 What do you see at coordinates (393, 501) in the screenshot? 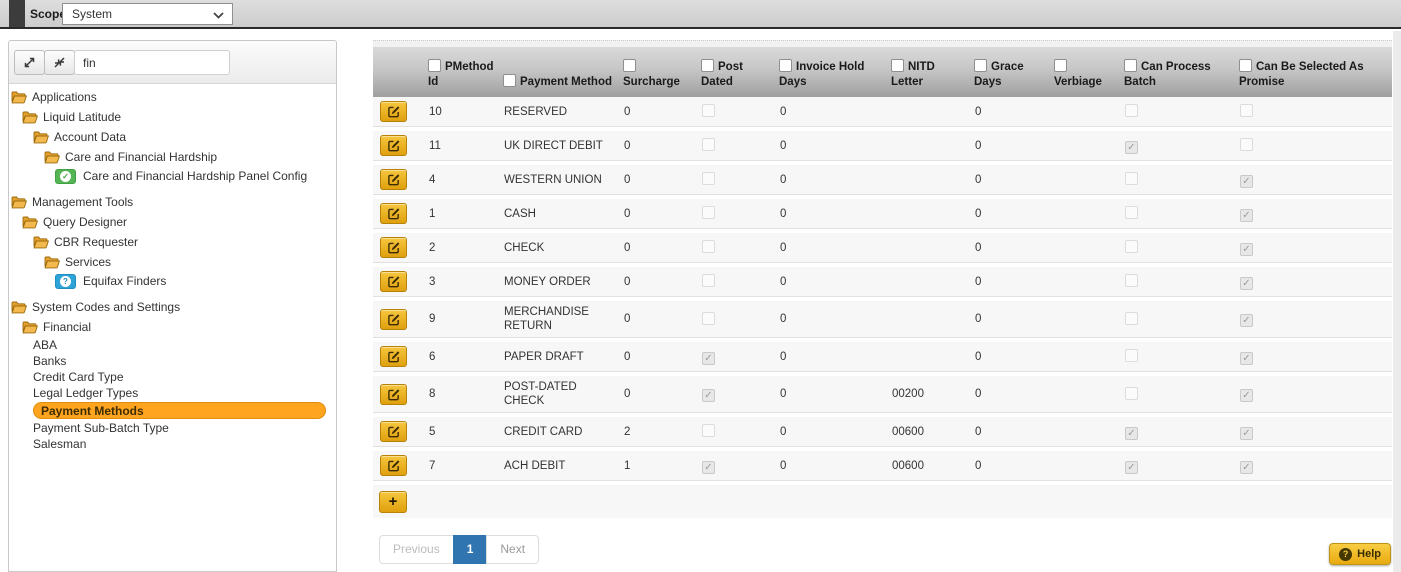
I see `add-row-button: +` at bounding box center [393, 501].